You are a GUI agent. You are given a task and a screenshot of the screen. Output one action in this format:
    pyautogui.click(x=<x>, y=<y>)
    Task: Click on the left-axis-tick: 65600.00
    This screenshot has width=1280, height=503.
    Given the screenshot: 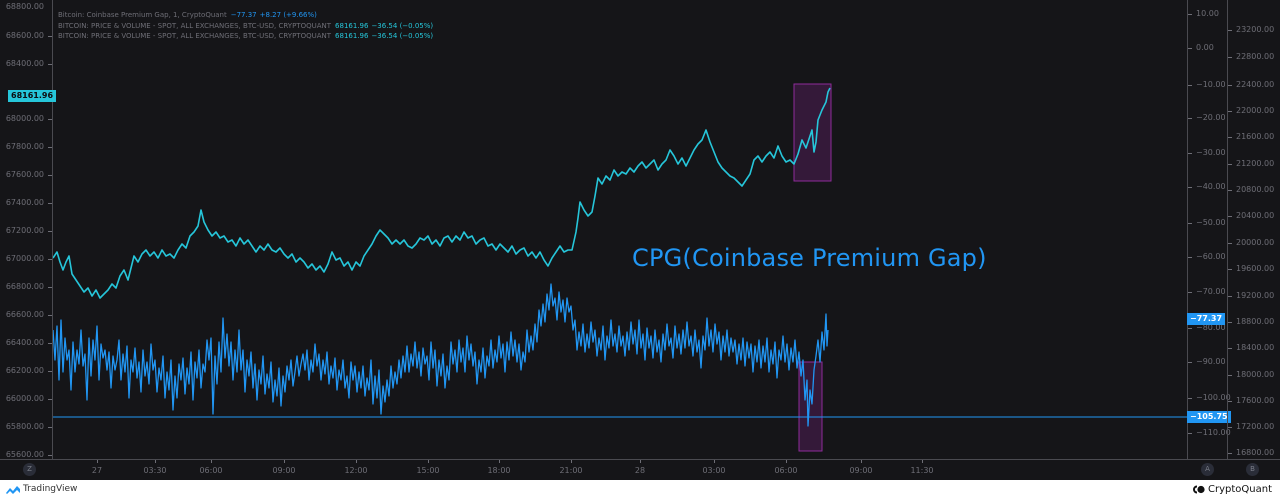 What is the action you would take?
    pyautogui.click(x=24, y=454)
    